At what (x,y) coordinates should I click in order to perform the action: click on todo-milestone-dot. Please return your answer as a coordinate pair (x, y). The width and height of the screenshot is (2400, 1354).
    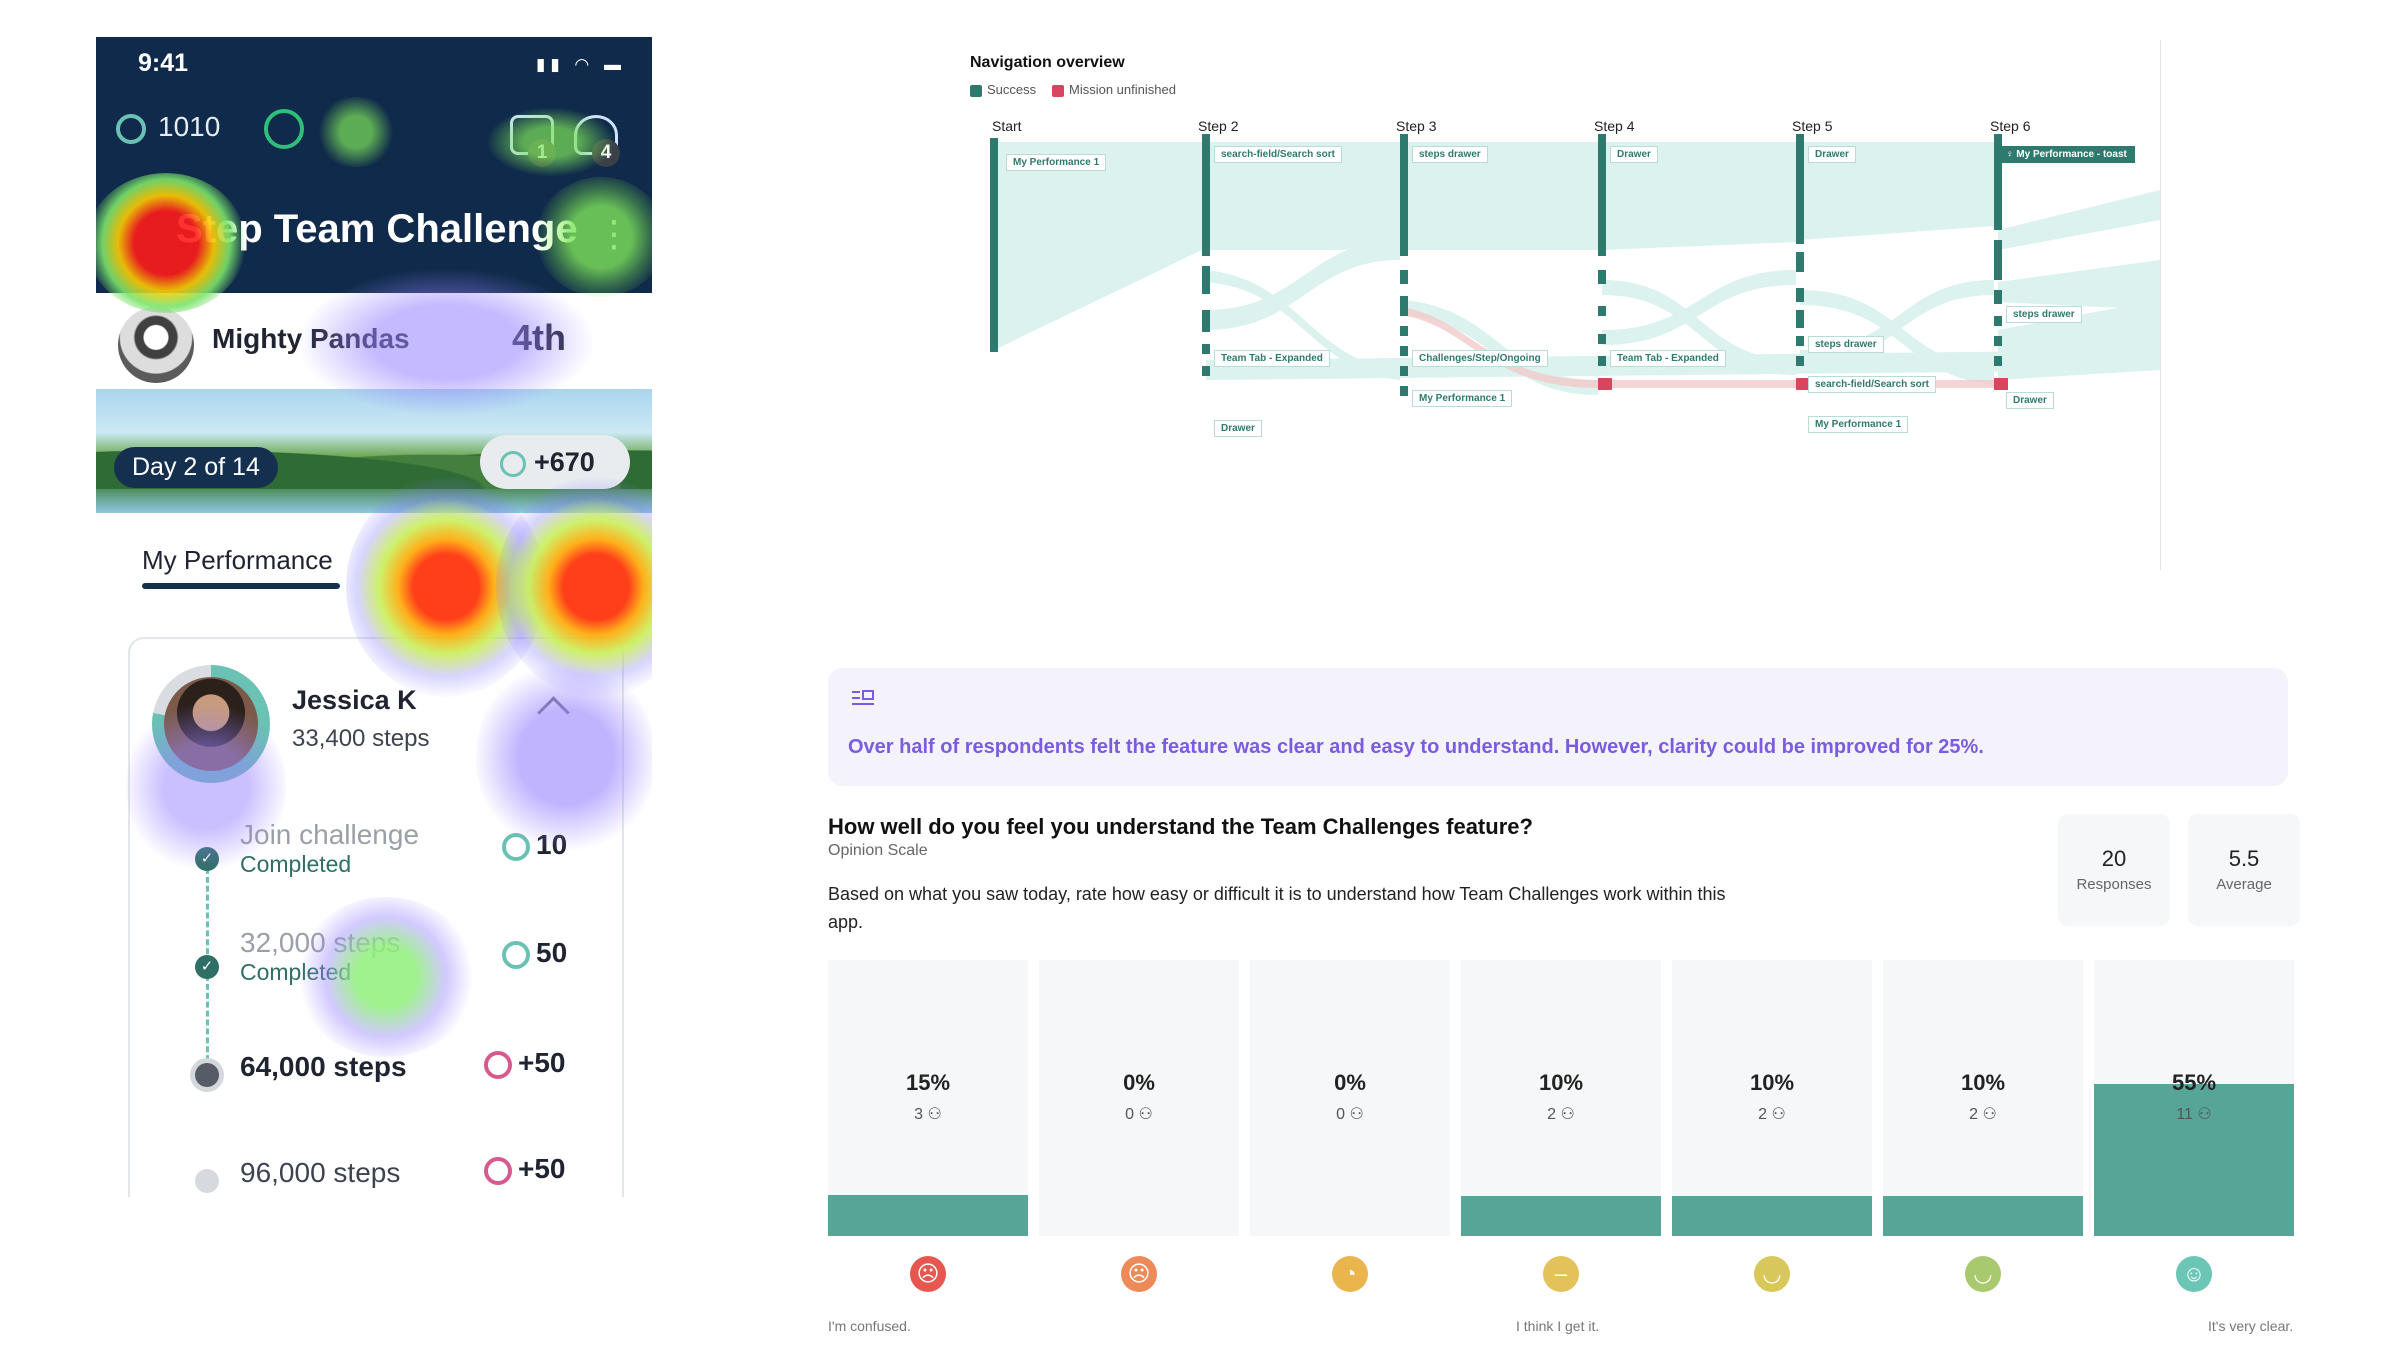
    Looking at the image, I should click on (207, 1181).